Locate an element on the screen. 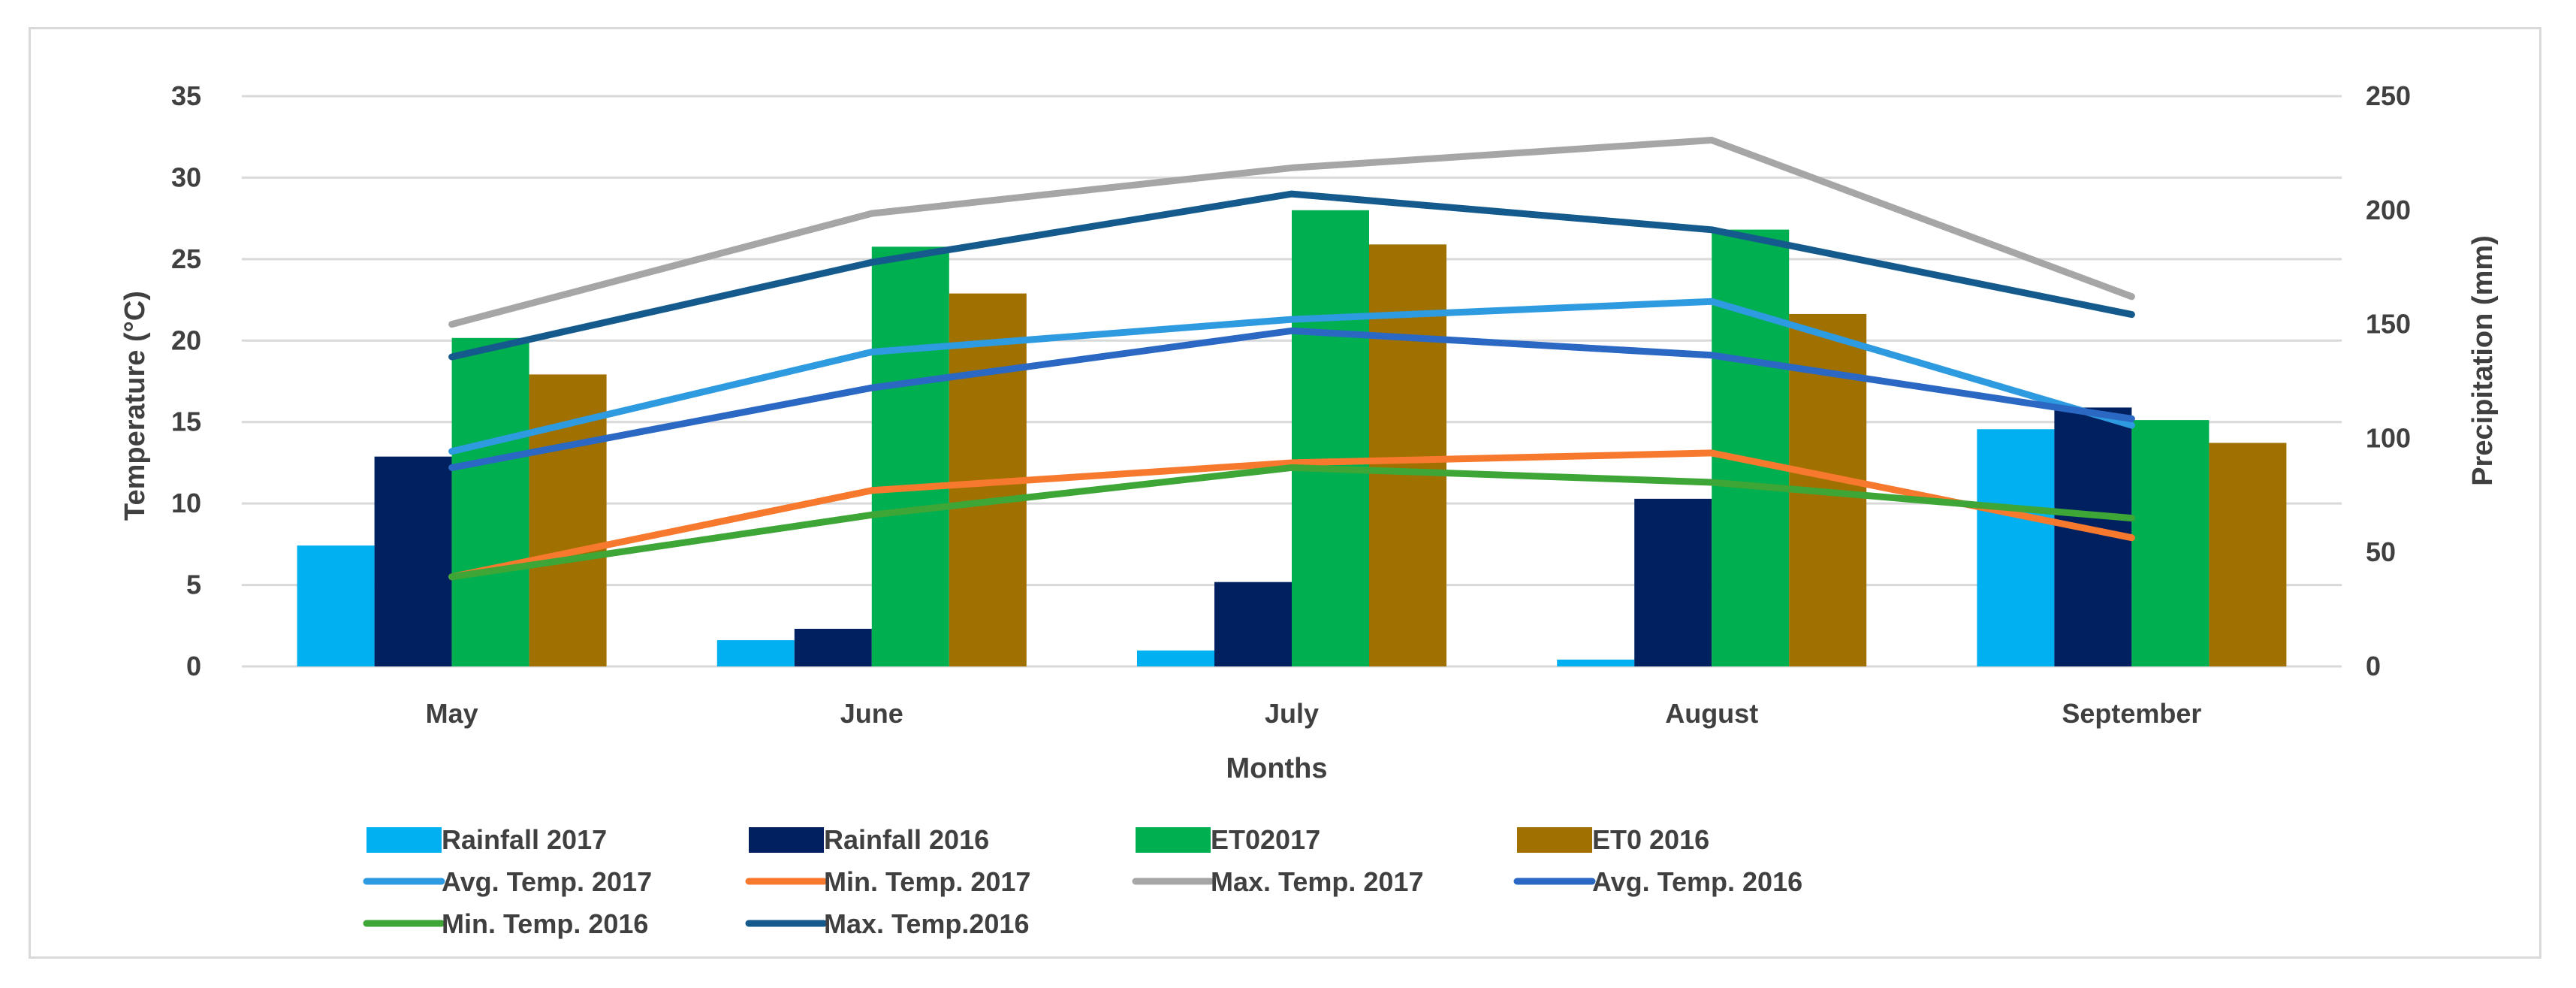 This screenshot has width=2576, height=988. legend-label: Min. Temp. 2016 is located at coordinates (545, 923).